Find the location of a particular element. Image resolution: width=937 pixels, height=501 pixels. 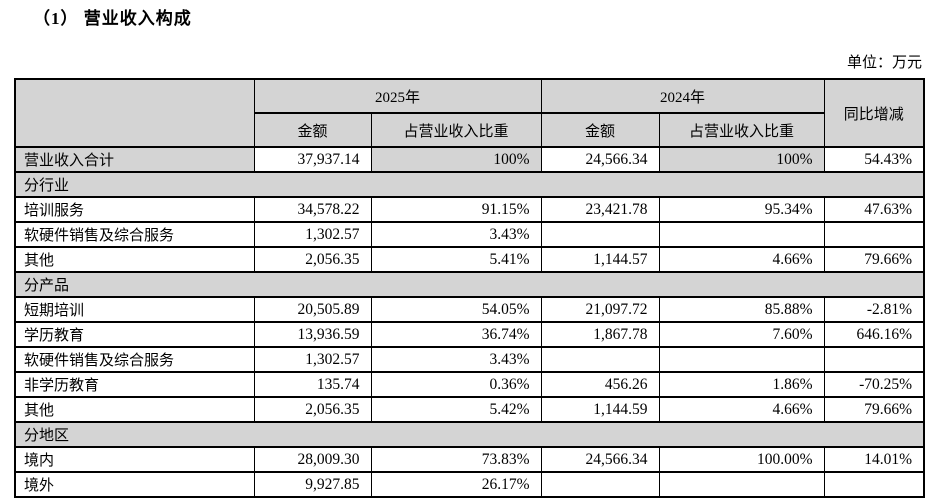

section-row: 分行业 is located at coordinates (469, 184).